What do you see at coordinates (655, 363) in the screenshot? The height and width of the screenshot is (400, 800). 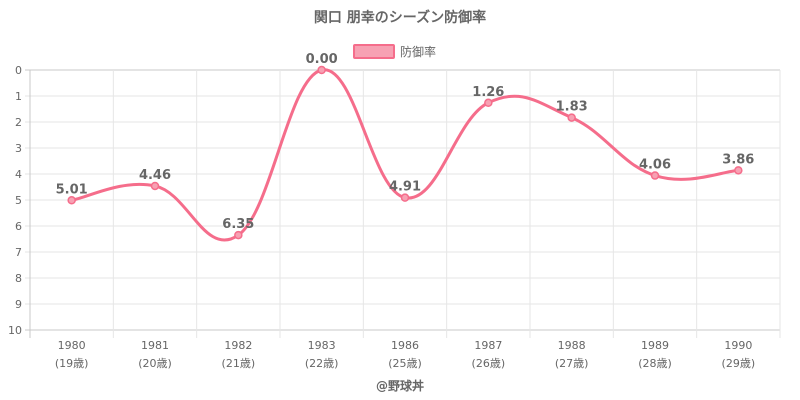 I see `x-tick-sublabel: (28歳)` at bounding box center [655, 363].